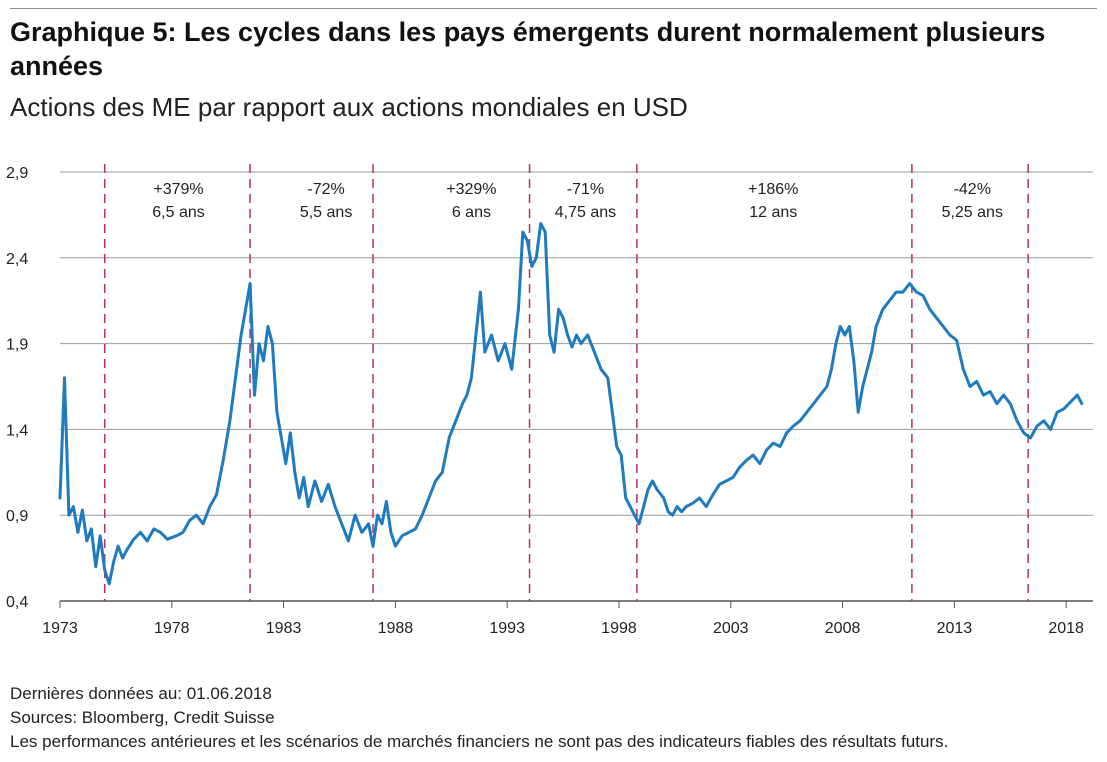  I want to click on cycle-change-label: +329%, so click(471, 189).